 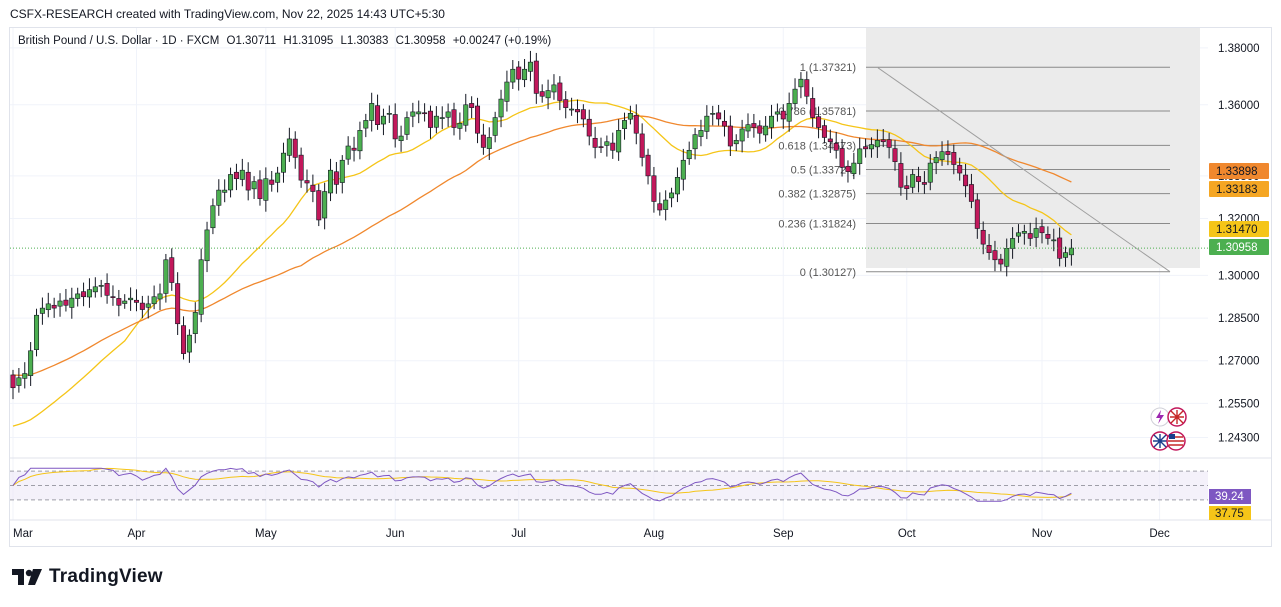 What do you see at coordinates (542, 482) in the screenshot?
I see `rsi-ma-line` at bounding box center [542, 482].